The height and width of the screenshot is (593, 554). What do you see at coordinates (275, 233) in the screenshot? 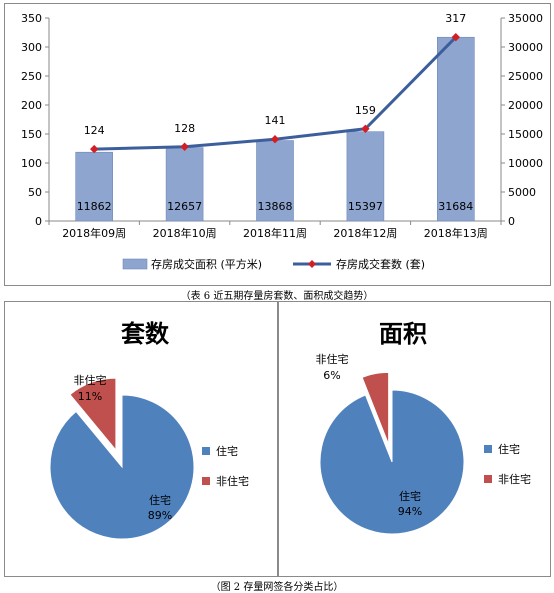
I see `x-tick-label: 2018年11周` at bounding box center [275, 233].